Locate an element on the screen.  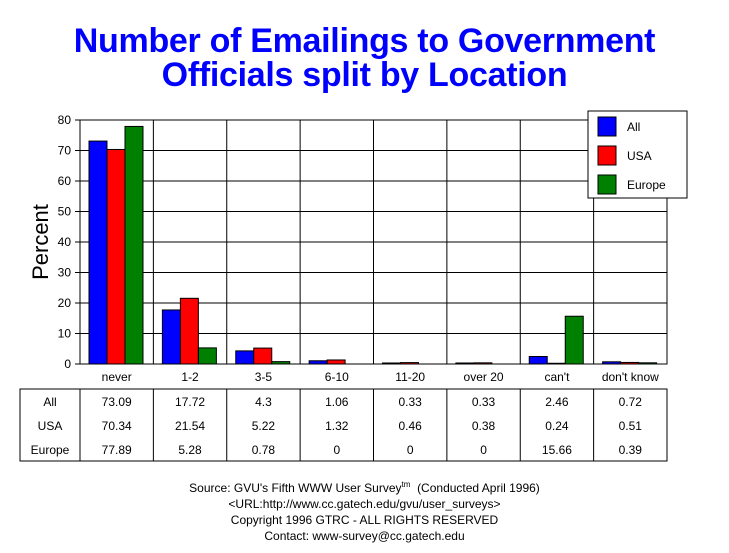
table-cell: 2.46 is located at coordinates (557, 402).